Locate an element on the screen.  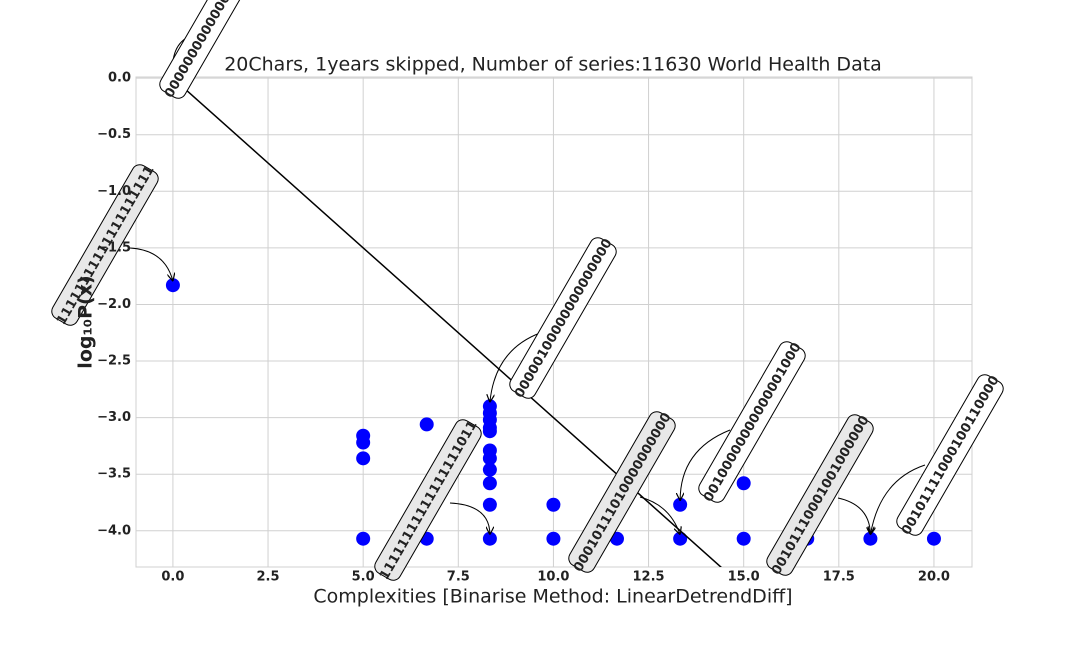
x-tick-label: 2.5 is located at coordinates (268, 577).